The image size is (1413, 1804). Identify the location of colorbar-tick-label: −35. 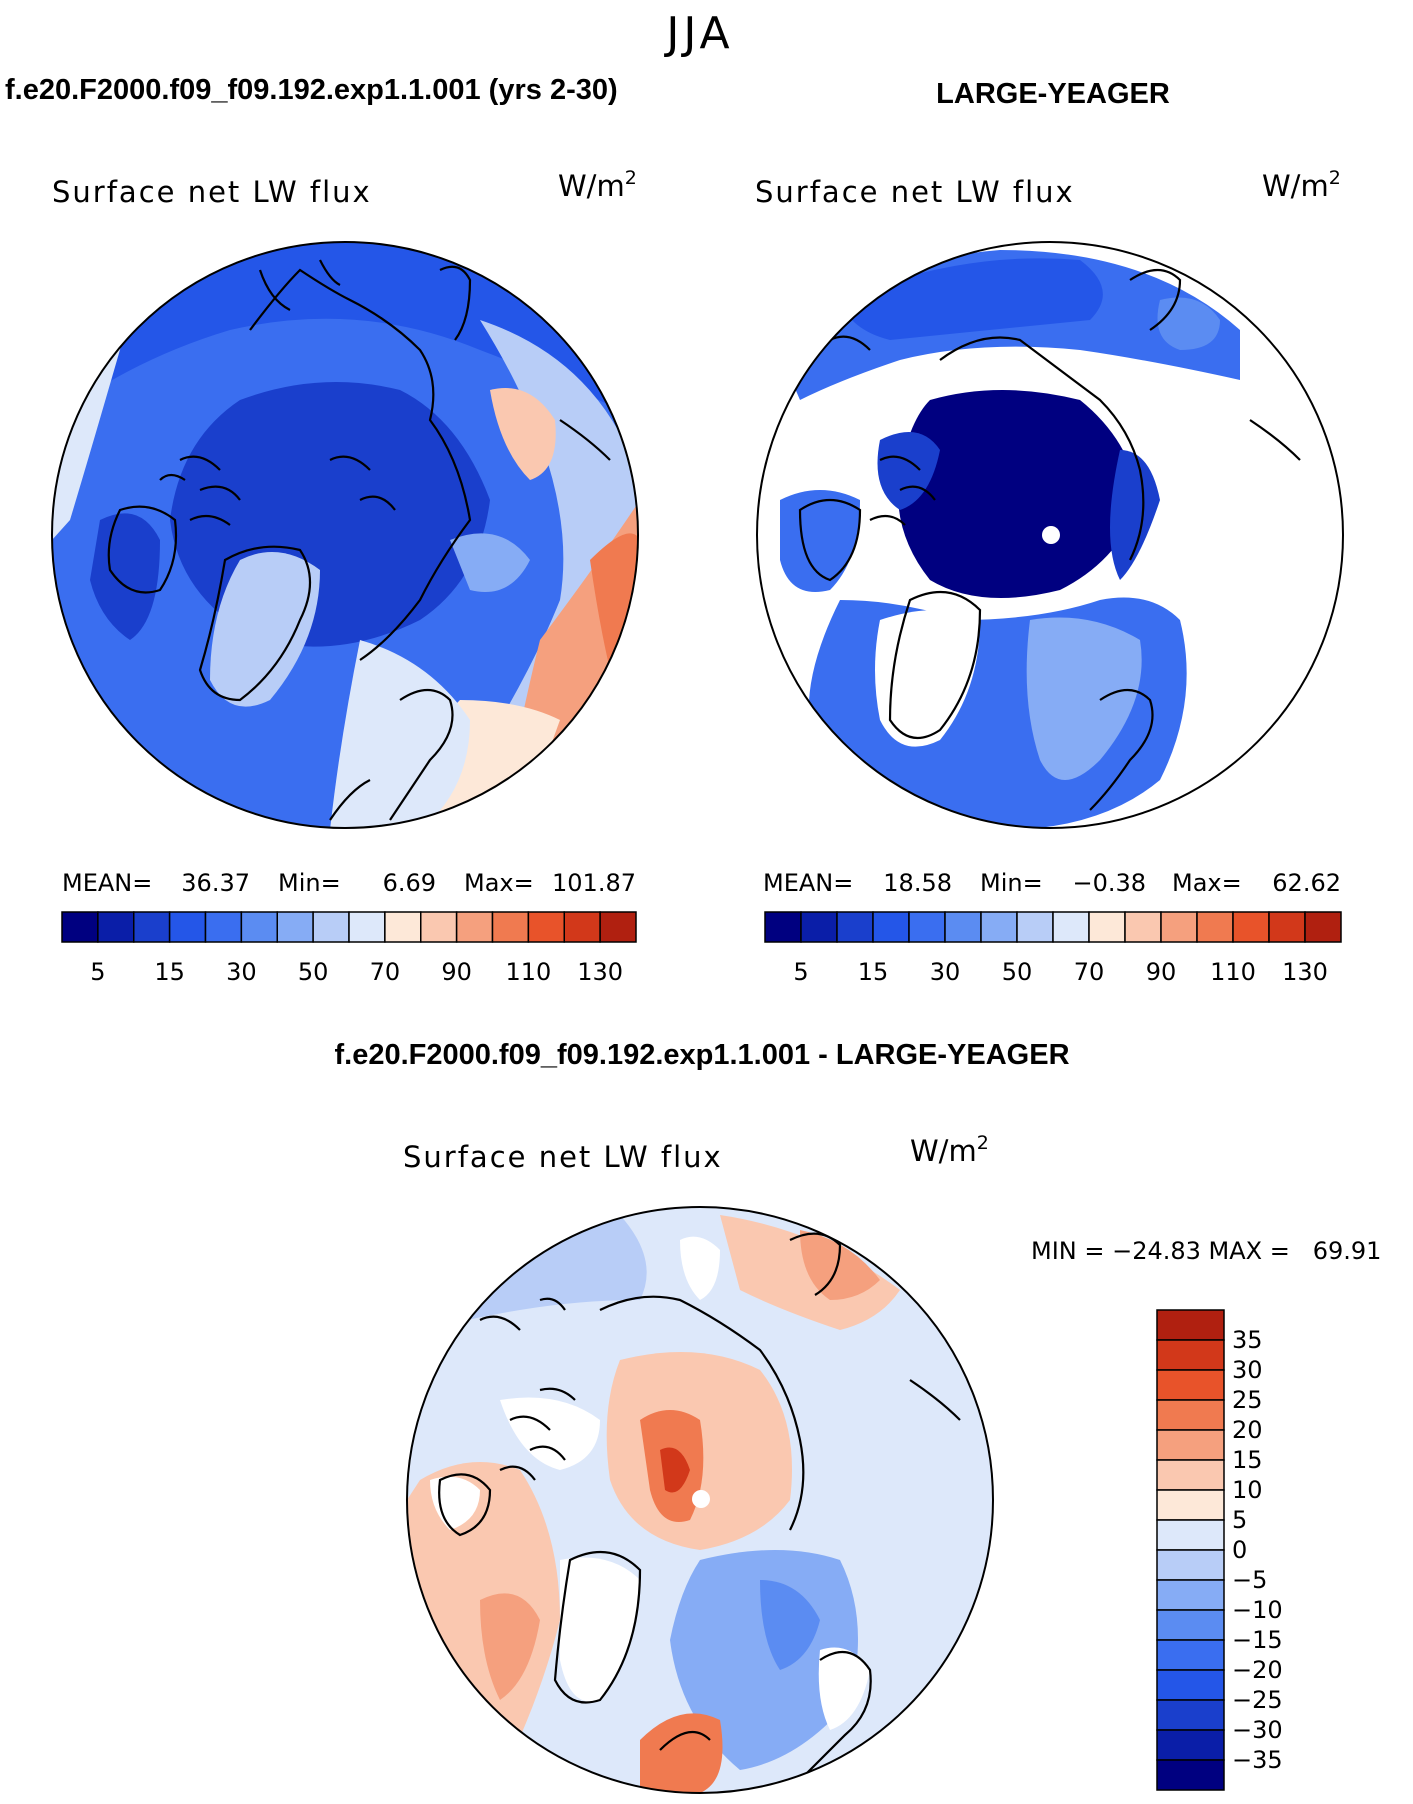
(1257, 1760).